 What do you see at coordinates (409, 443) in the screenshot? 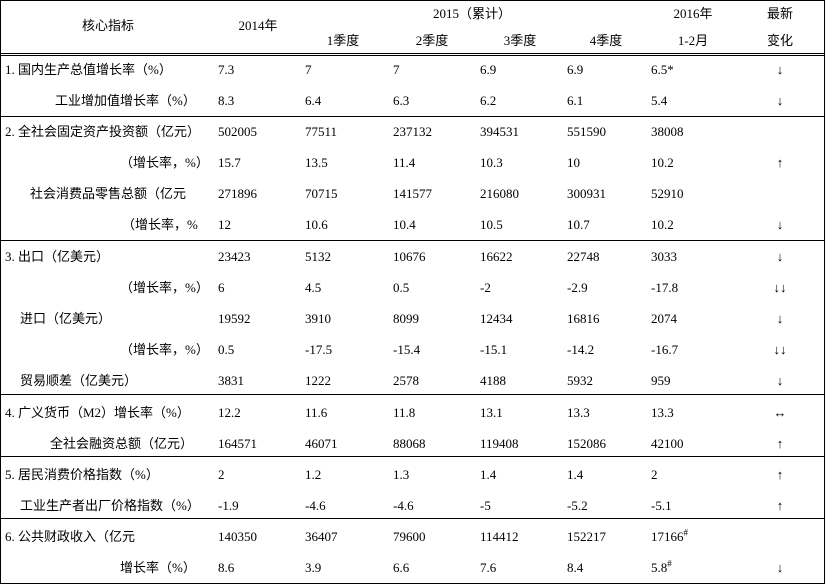
I see `cell-value: 88068` at bounding box center [409, 443].